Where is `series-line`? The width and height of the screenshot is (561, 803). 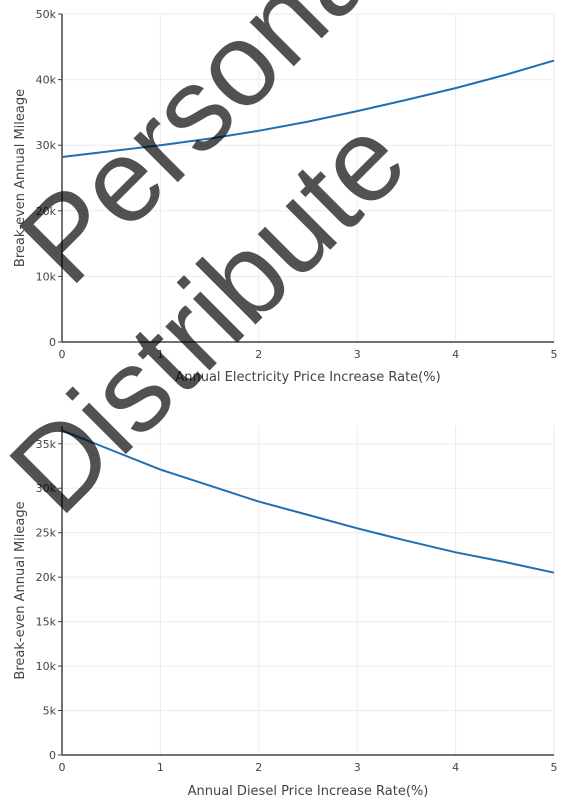 series-line is located at coordinates (308, 108).